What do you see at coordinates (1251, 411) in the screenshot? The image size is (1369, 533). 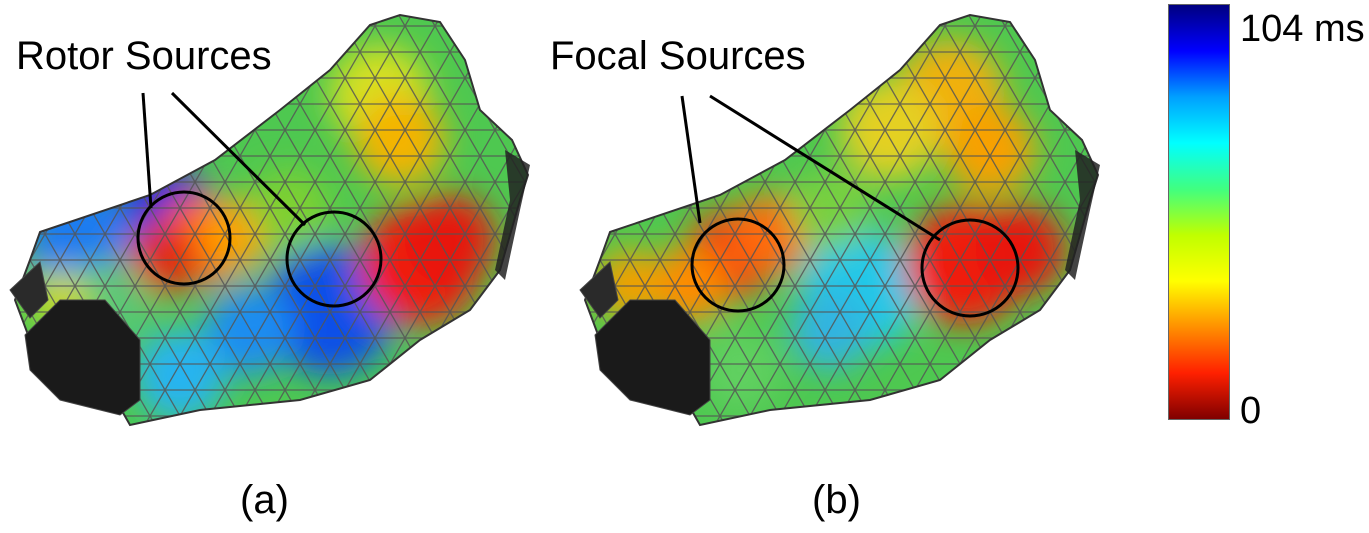 I see `colorbar-min-label: 0` at bounding box center [1251, 411].